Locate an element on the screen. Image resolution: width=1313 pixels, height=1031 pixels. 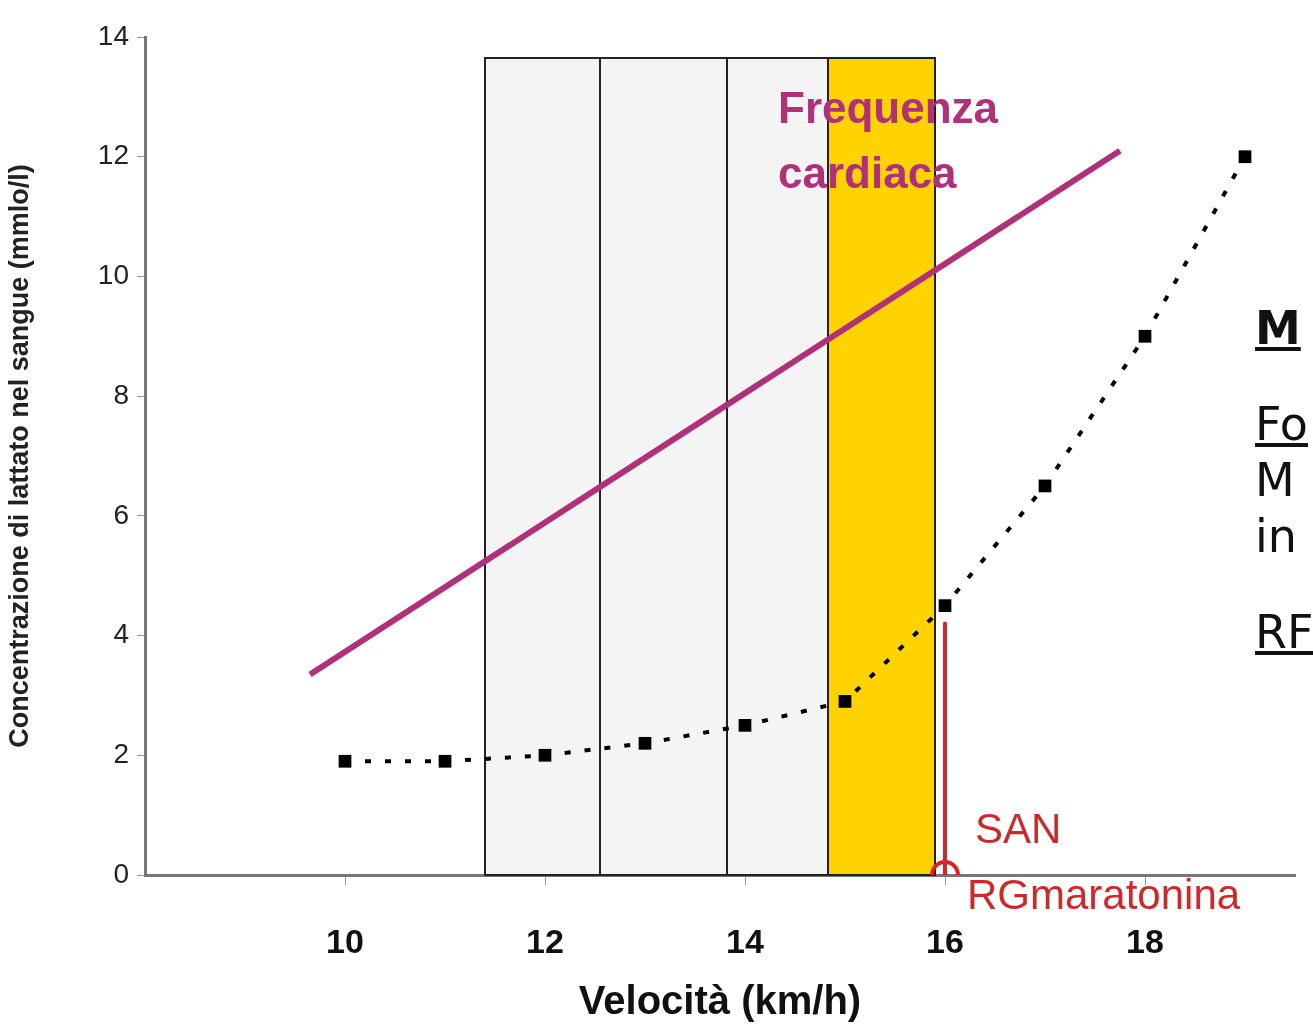
y-tick-label: 14 is located at coordinates (113, 35).